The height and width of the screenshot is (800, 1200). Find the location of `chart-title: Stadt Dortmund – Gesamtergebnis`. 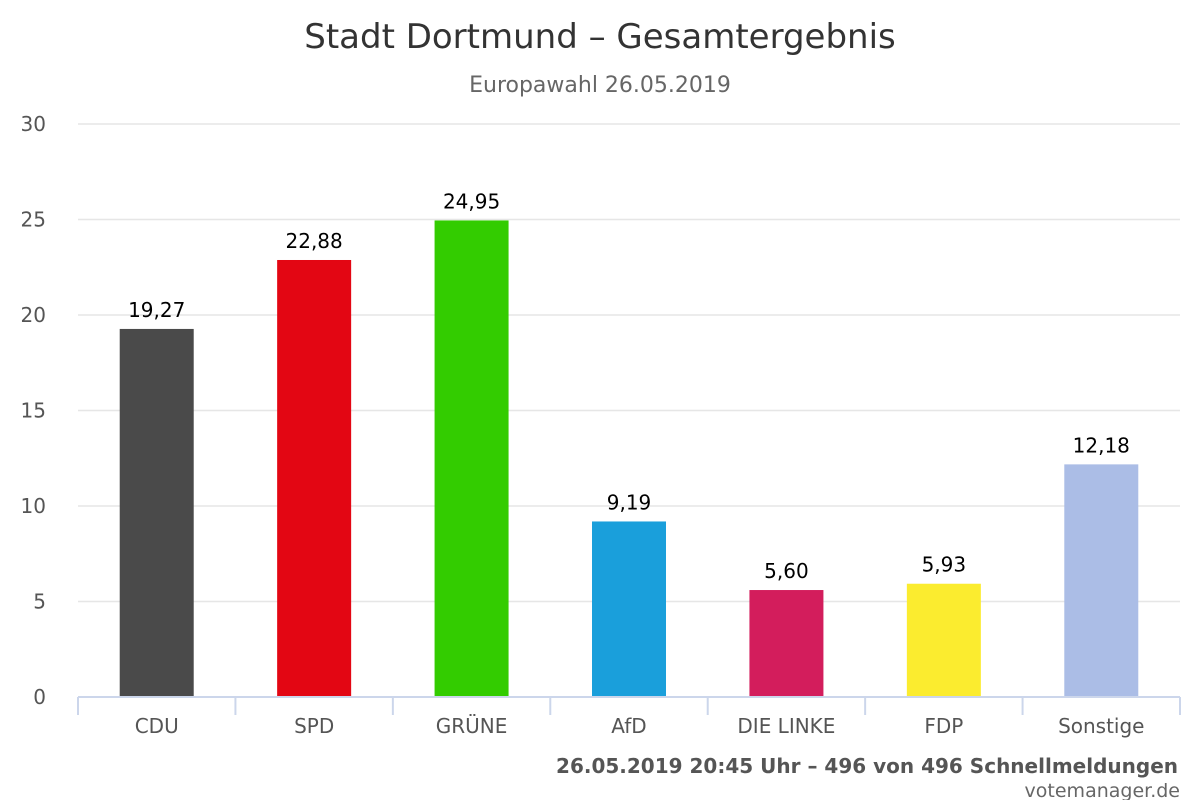

chart-title: Stadt Dortmund – Gesamtergebnis is located at coordinates (600, 37).